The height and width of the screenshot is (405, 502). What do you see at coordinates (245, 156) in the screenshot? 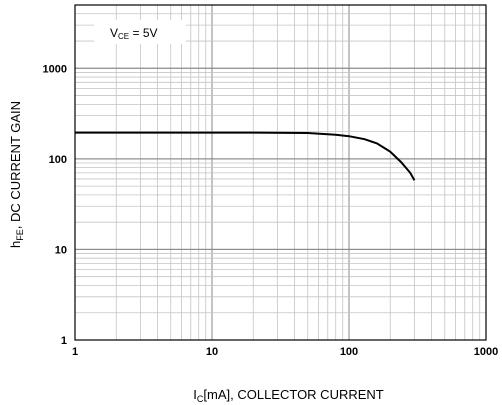
I see `series-hfe-curve` at bounding box center [245, 156].